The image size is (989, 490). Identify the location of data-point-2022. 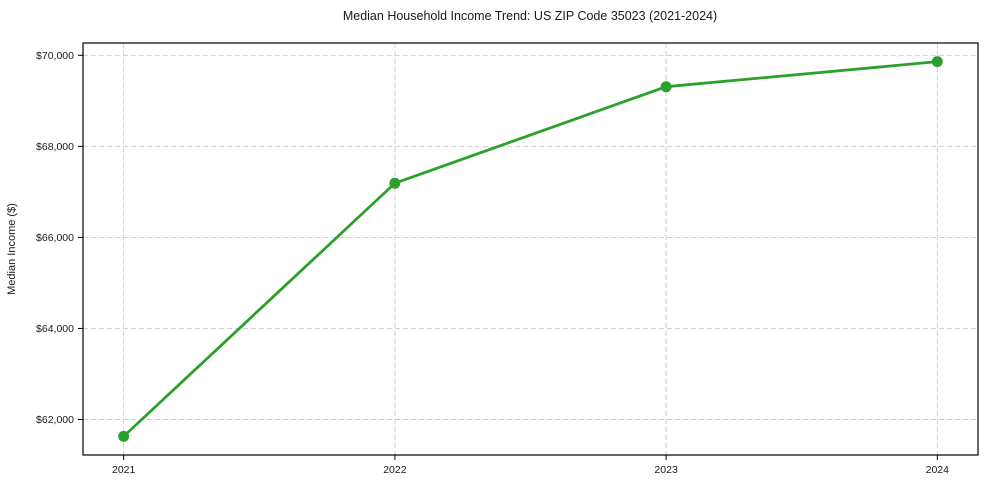
(395, 183).